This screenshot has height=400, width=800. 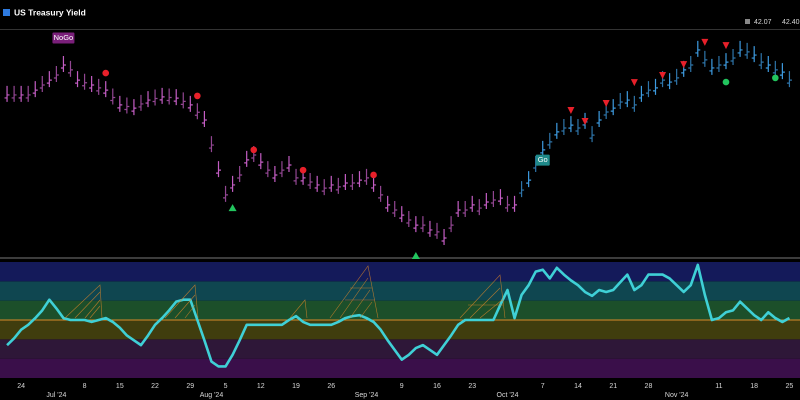 What do you see at coordinates (6, 12) in the screenshot?
I see `symbol-icon` at bounding box center [6, 12].